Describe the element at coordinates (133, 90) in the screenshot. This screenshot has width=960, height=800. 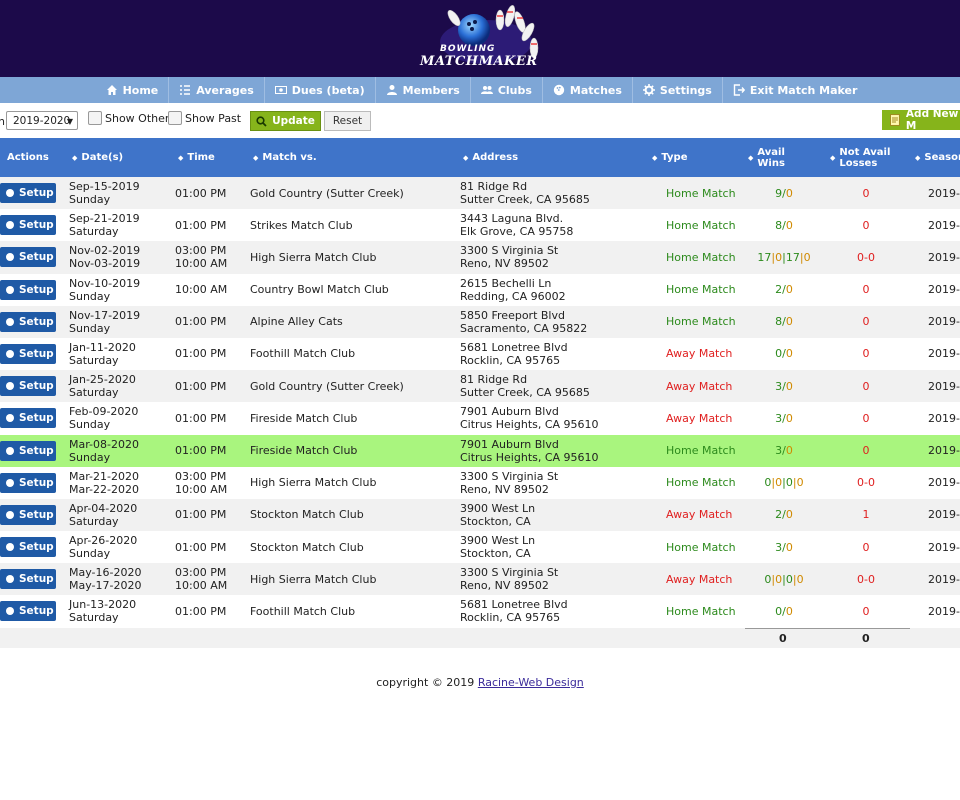
I see `nav-item-home: Home` at that location.